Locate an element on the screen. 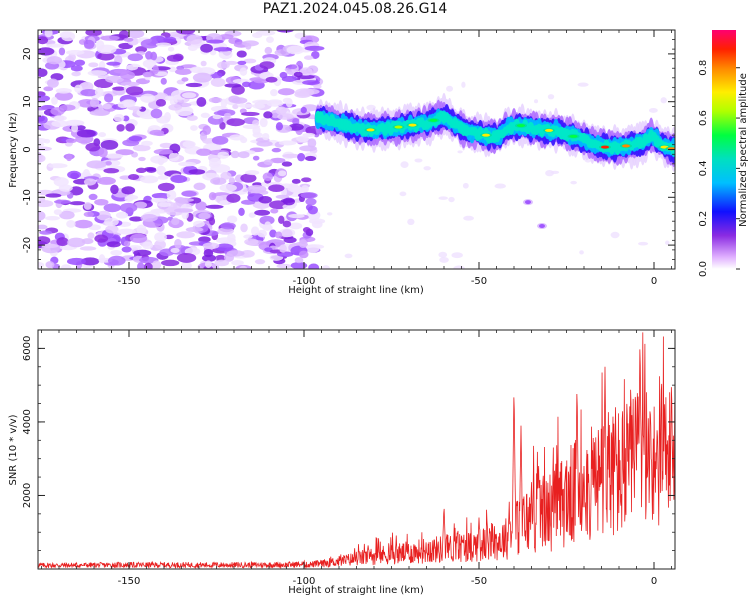 The height and width of the screenshot is (600, 750). spectrogram-y-axis-label: Frequency (Hz) is located at coordinates (13, 150).